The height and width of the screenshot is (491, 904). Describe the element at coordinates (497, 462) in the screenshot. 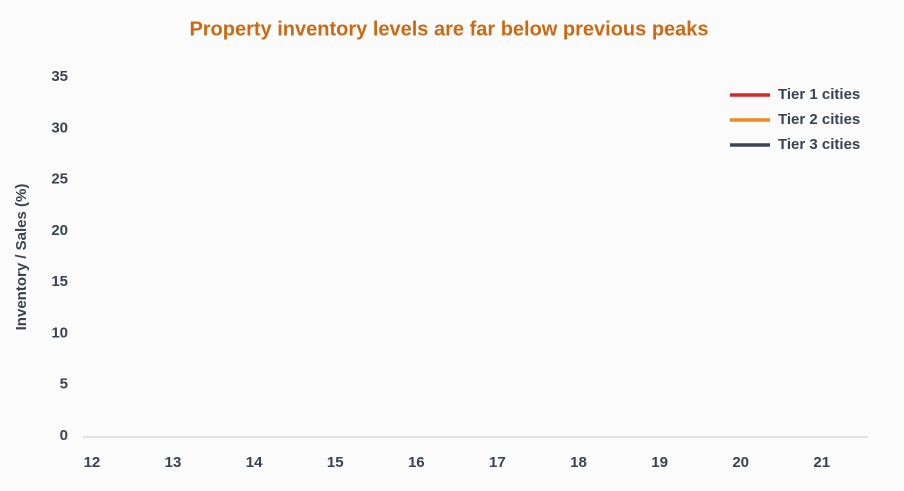

I see `x-tick-label: 17` at that location.